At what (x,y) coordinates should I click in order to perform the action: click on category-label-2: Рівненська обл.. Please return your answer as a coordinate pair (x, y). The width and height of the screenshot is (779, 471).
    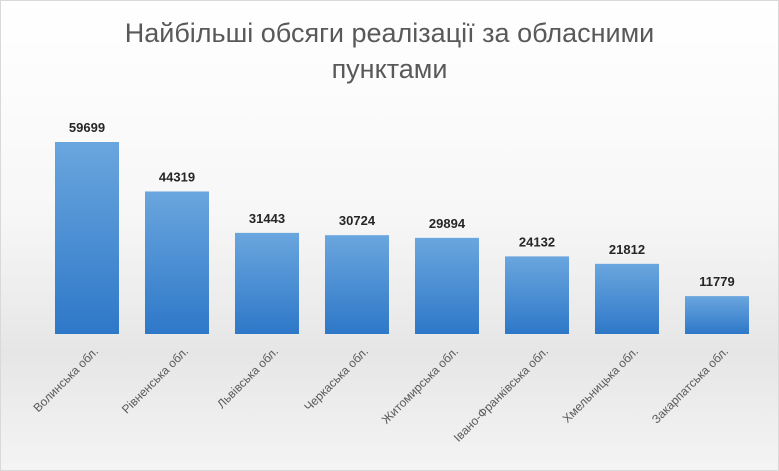
    Looking at the image, I should click on (155, 380).